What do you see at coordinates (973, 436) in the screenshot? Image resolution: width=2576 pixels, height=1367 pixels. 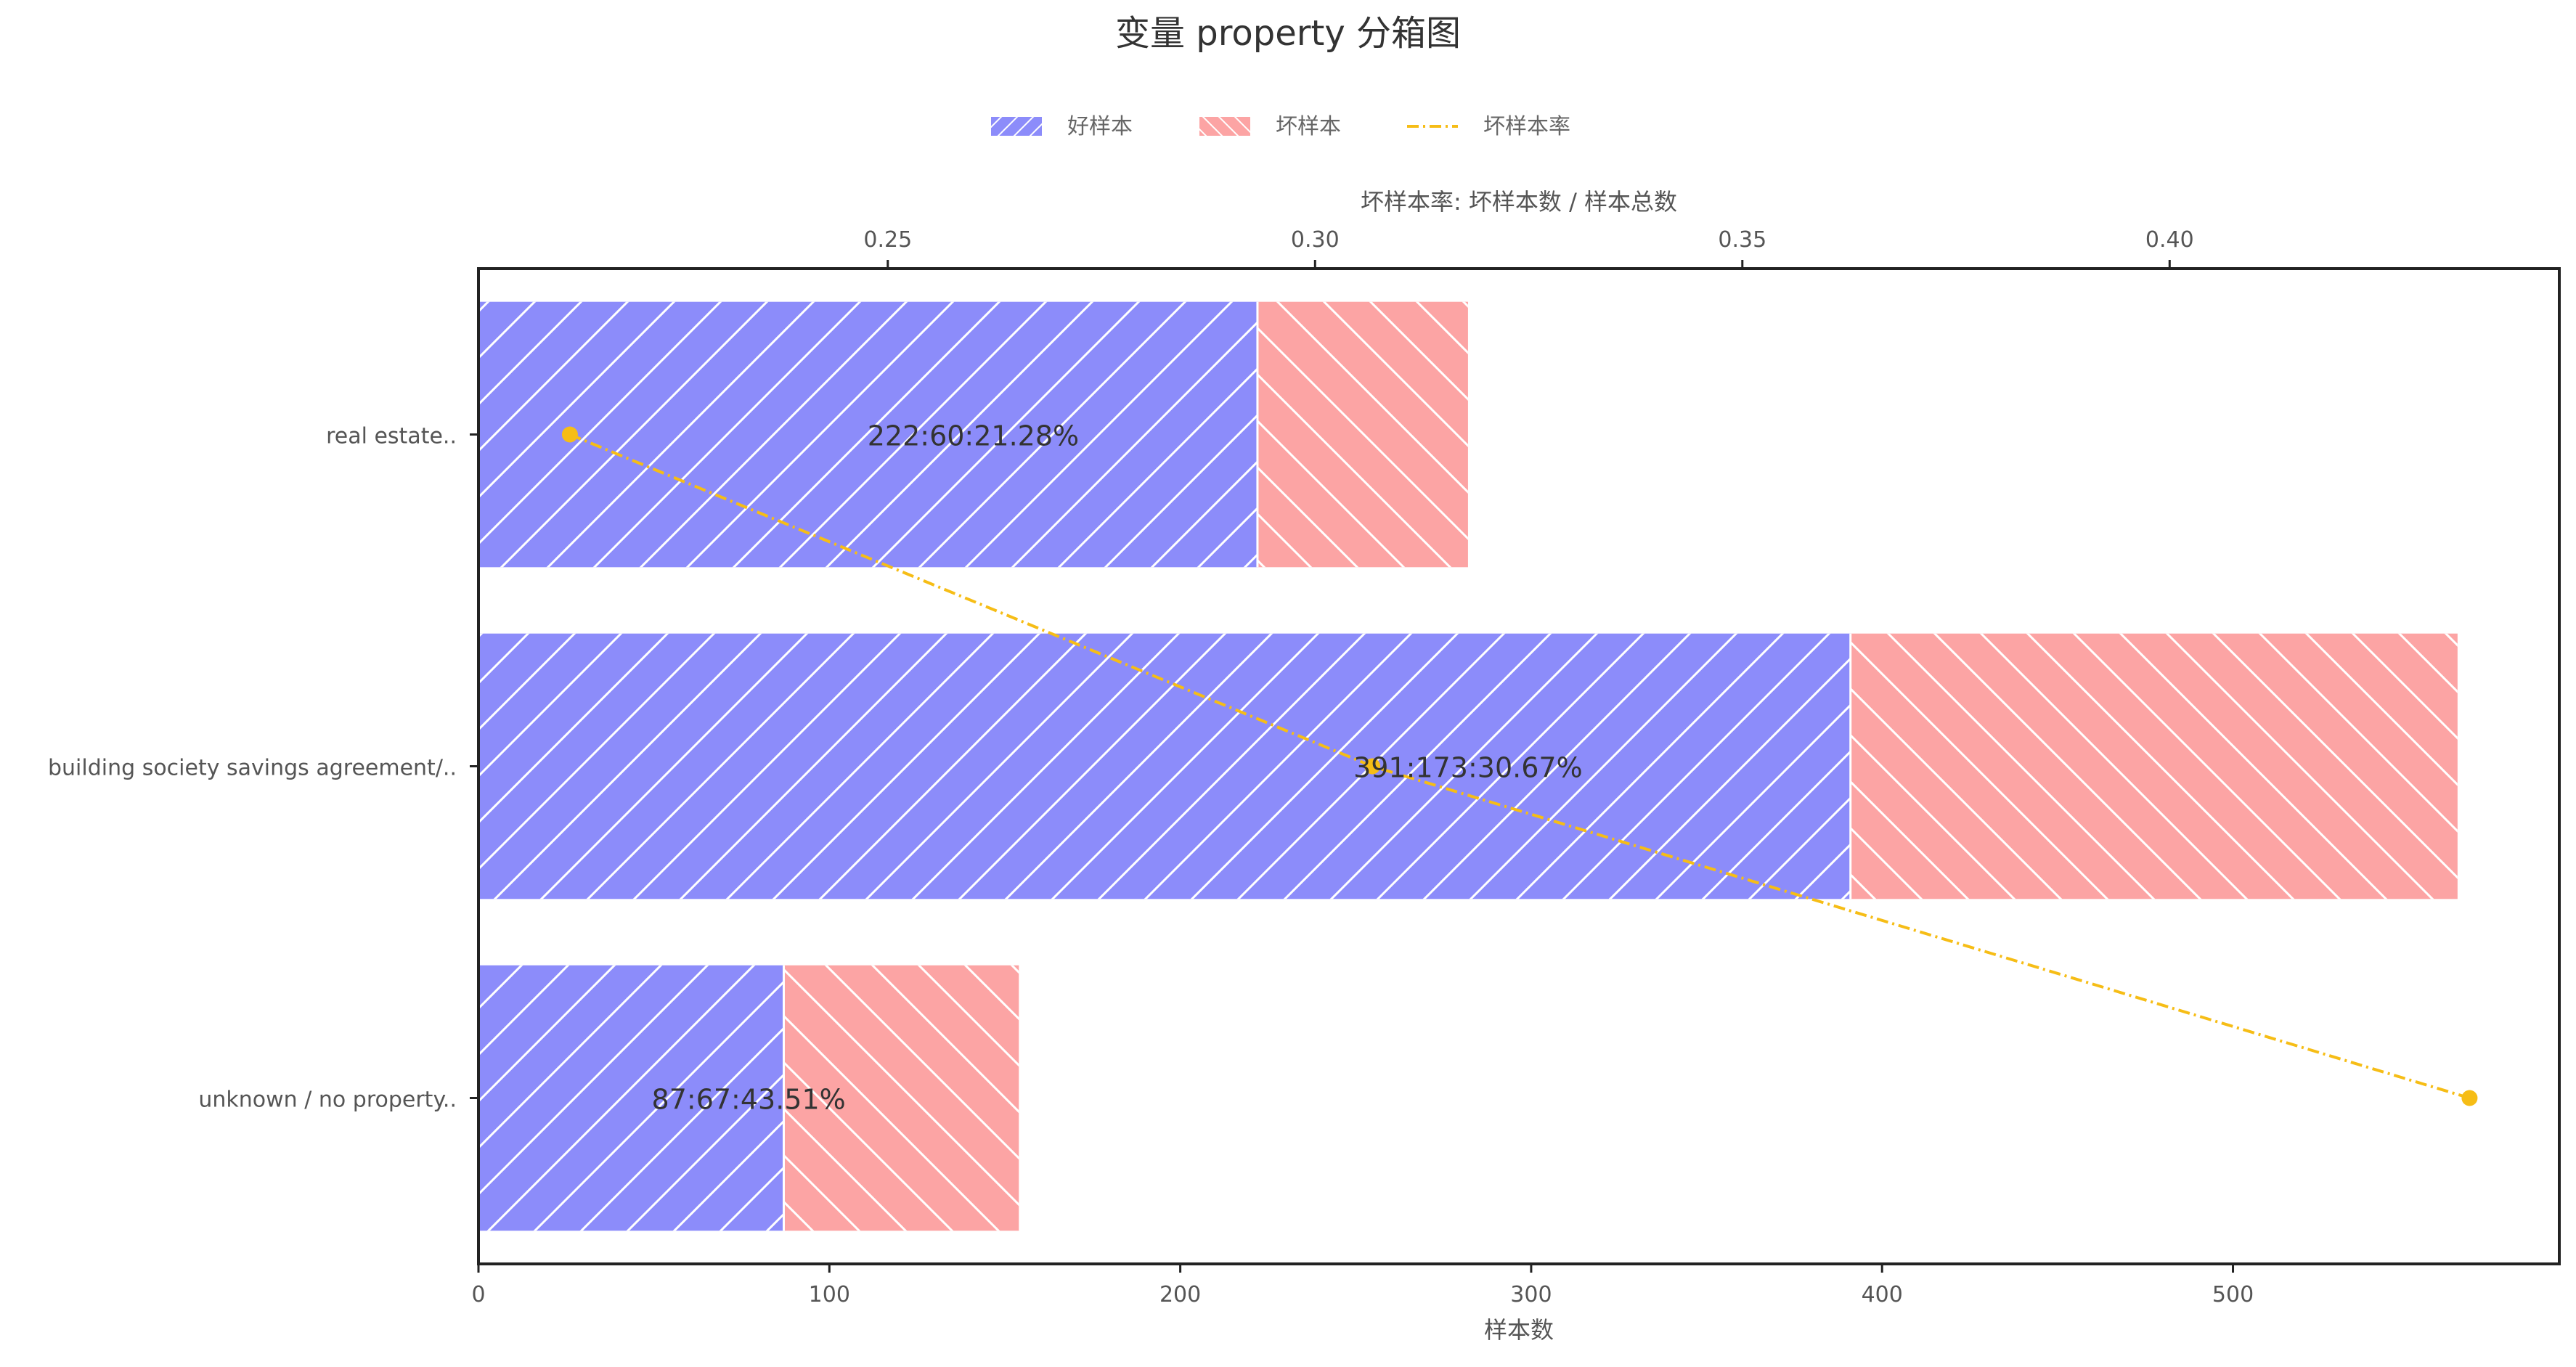 I see `bar-value-label: 222:60:21.28%` at bounding box center [973, 436].